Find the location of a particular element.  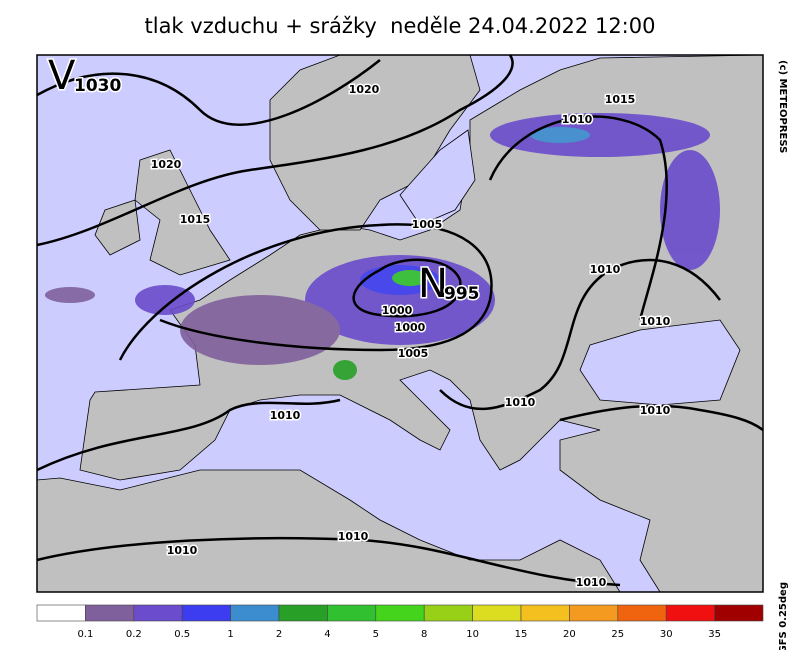

black-sea is located at coordinates (660, 362).